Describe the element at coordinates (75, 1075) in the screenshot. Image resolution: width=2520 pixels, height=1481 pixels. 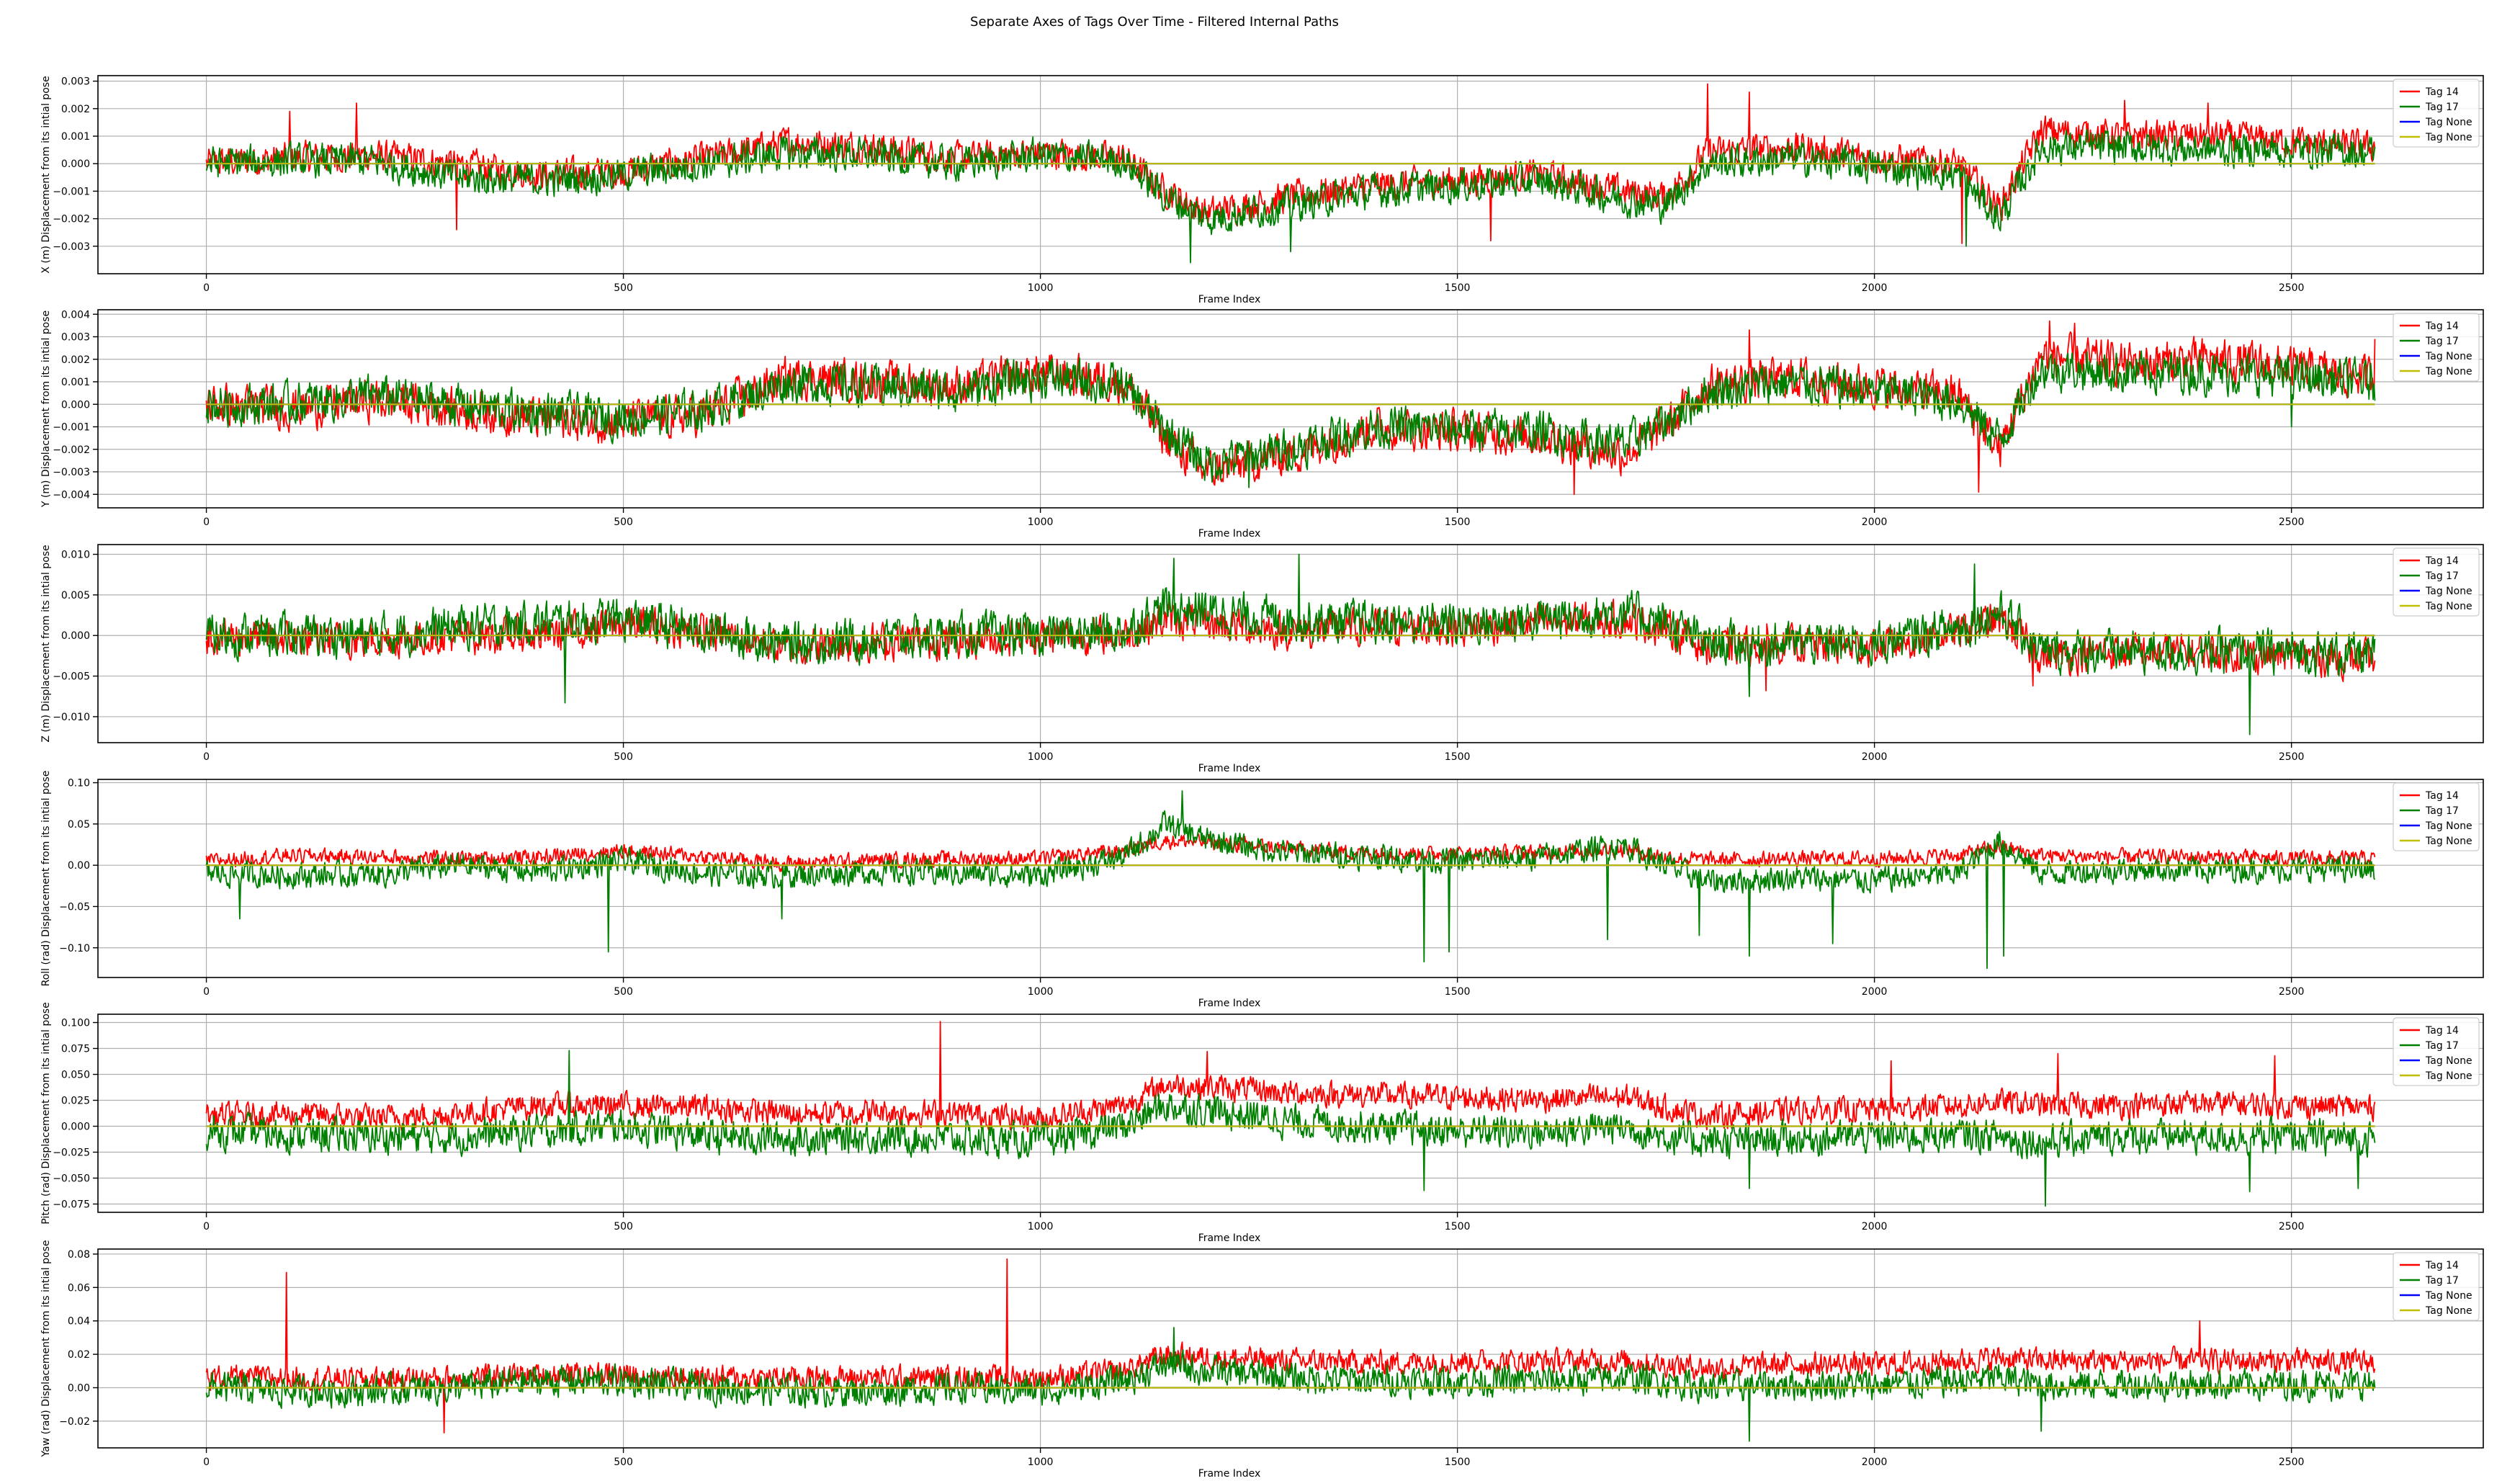
I see `y-tick-label: 0.050` at that location.